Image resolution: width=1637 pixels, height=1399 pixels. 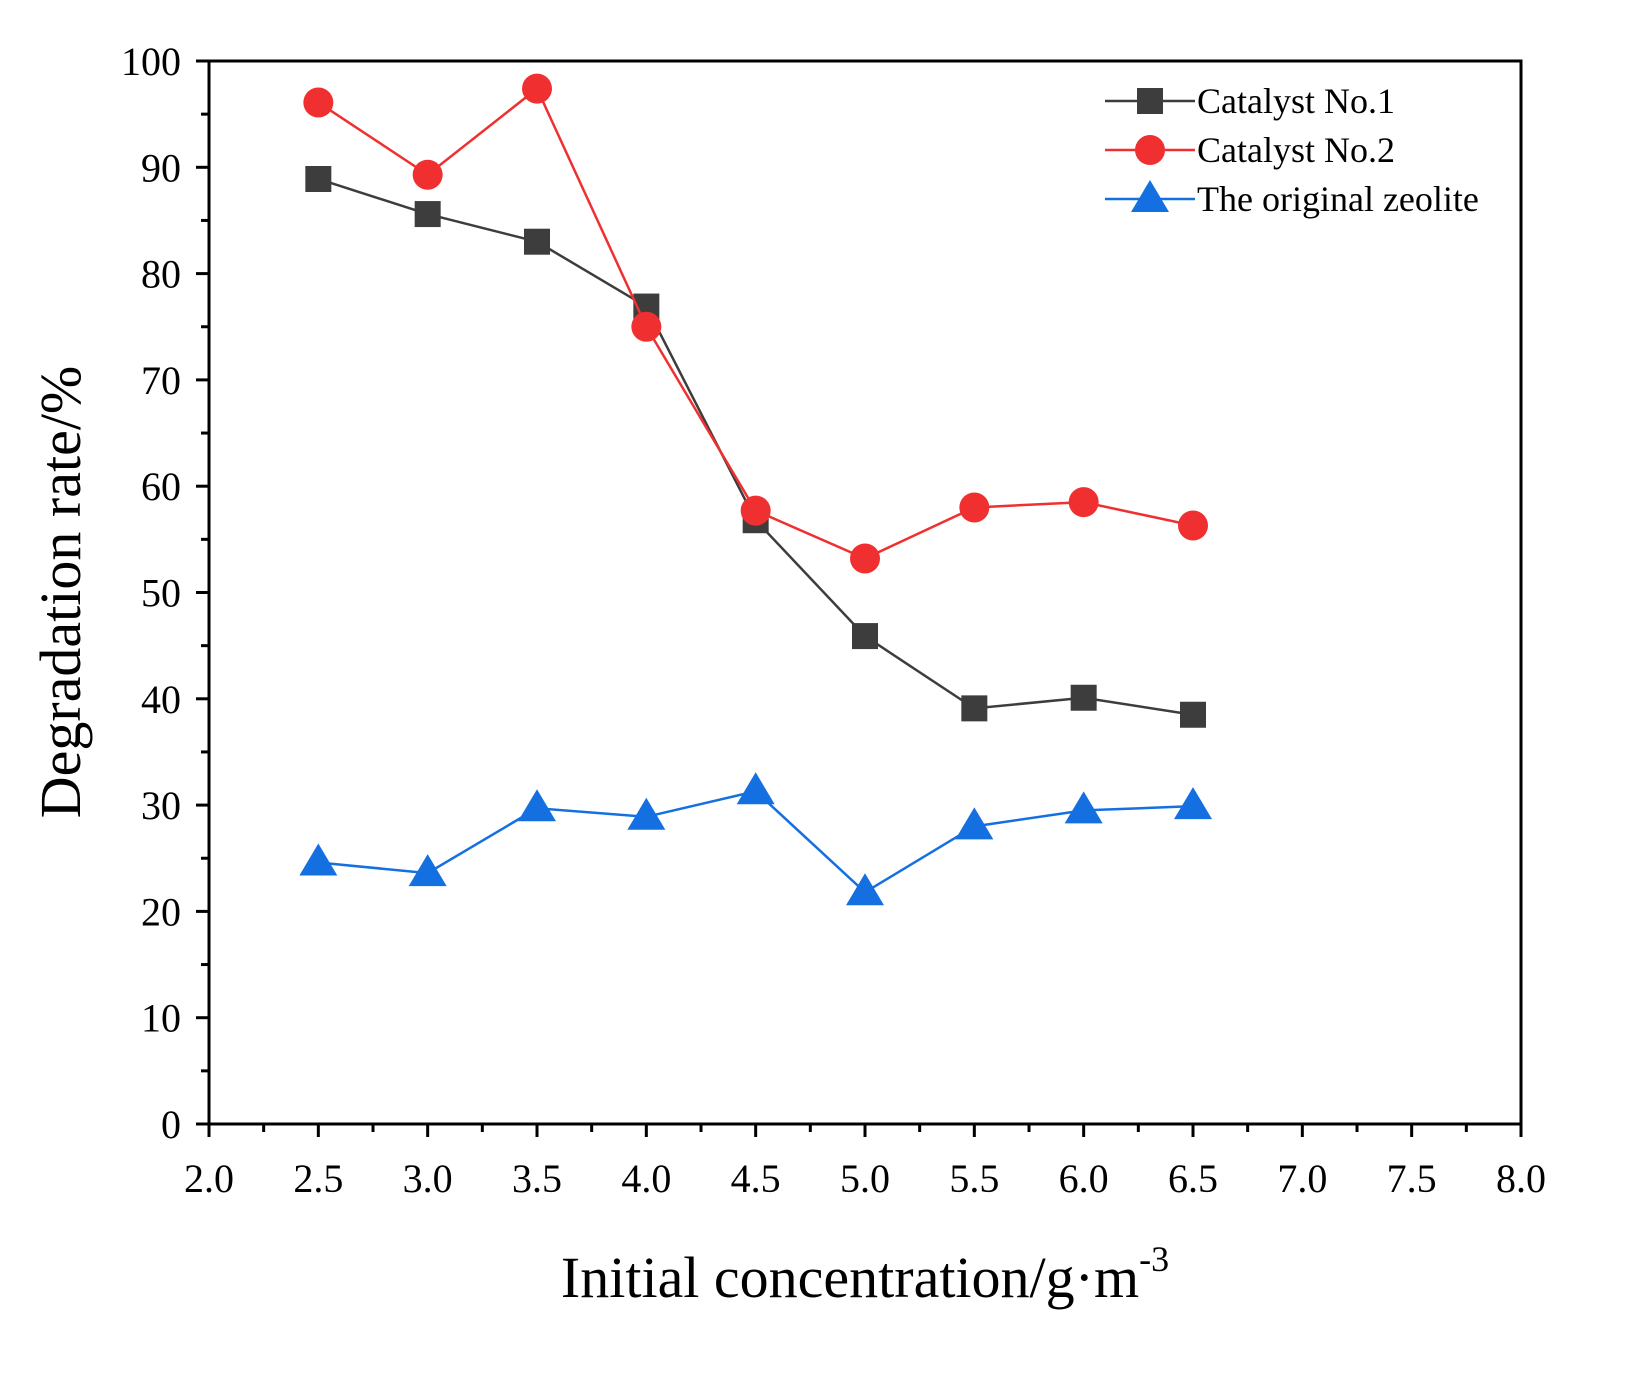 I want to click on x-tick-label: 5.0, so click(x=865, y=1178).